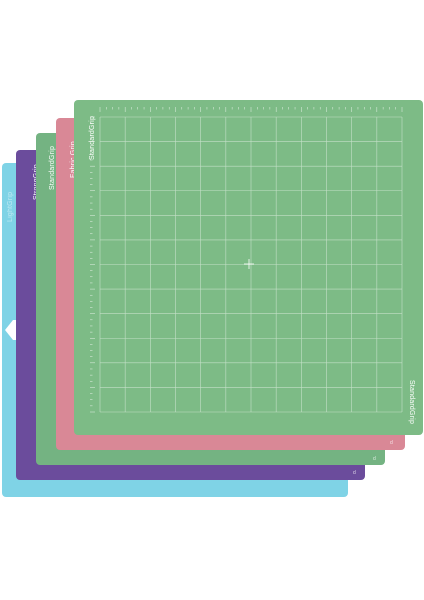 The width and height of the screenshot is (424, 600). What do you see at coordinates (374, 459) in the screenshot?
I see `mat-standardgrip-back-corner-mark: d` at bounding box center [374, 459].